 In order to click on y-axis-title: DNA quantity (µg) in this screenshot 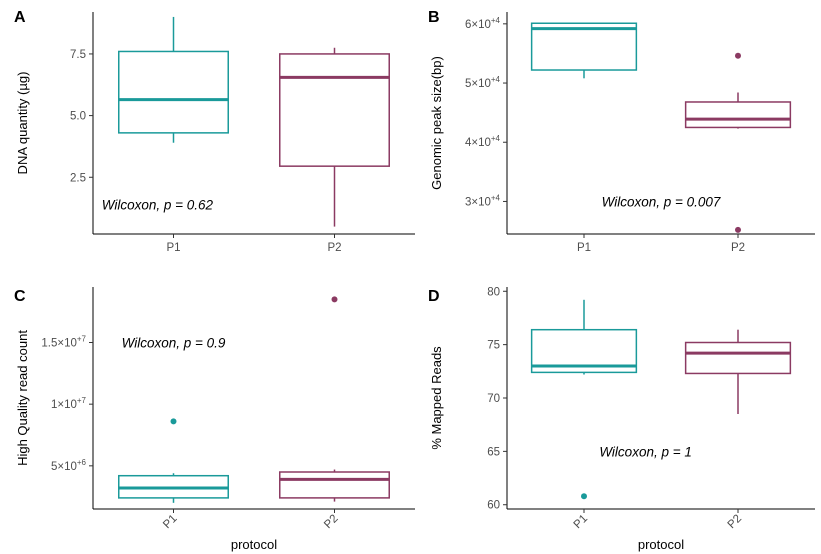, I will do `click(22, 123)`.